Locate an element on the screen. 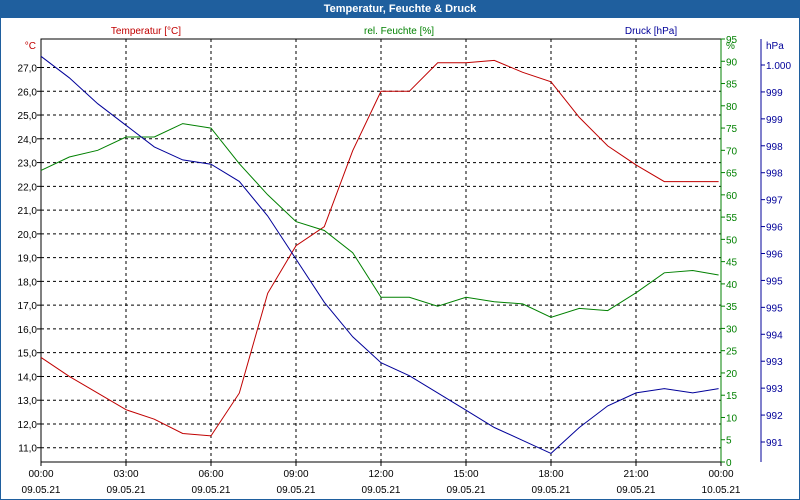 This screenshot has width=800, height=500. y-humidity-tick-label: 50 is located at coordinates (732, 240).